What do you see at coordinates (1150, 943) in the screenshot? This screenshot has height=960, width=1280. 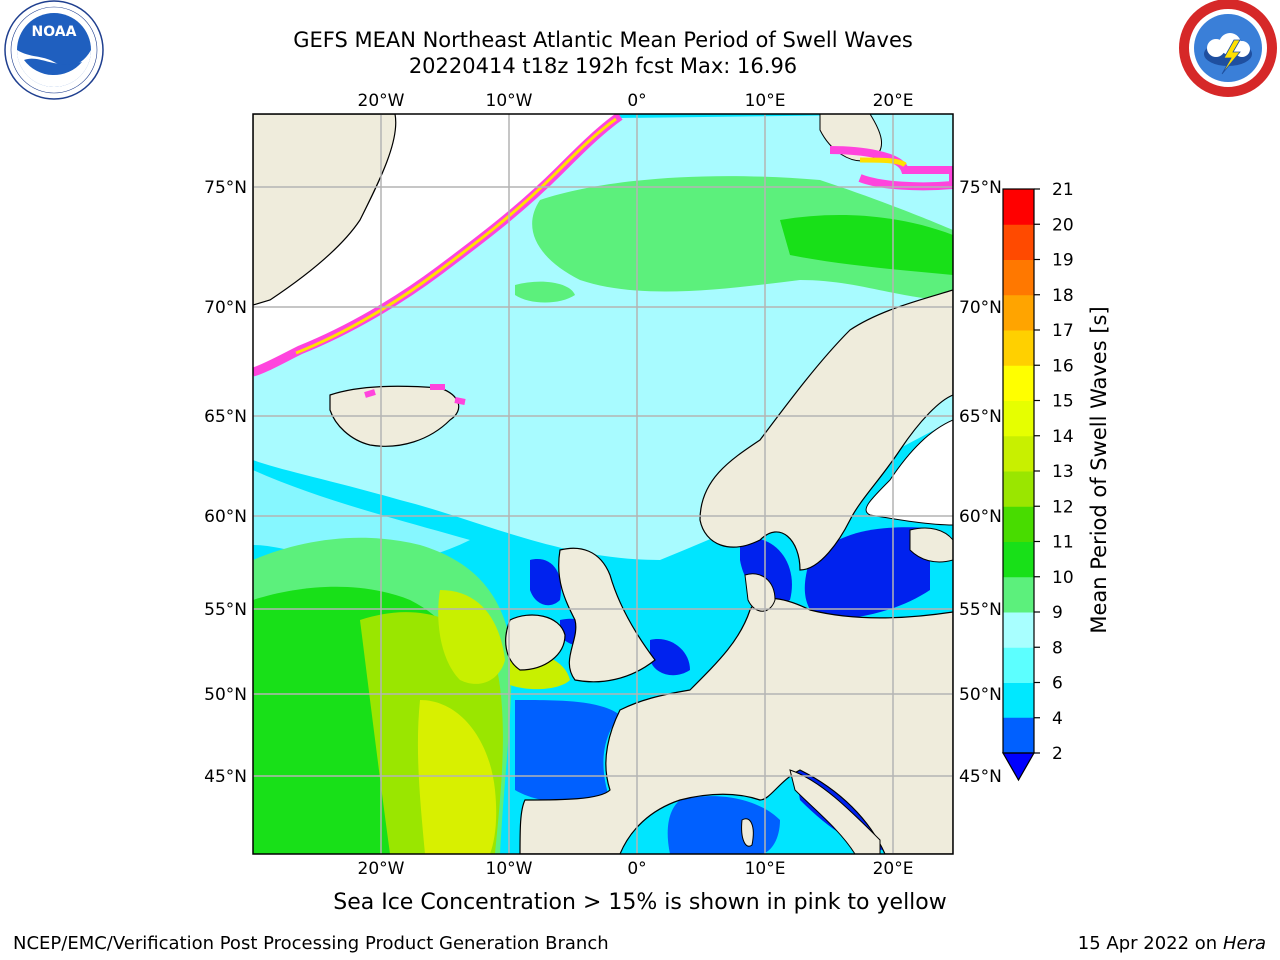 I see `date-text: 15 Apr 2022 on` at bounding box center [1150, 943].